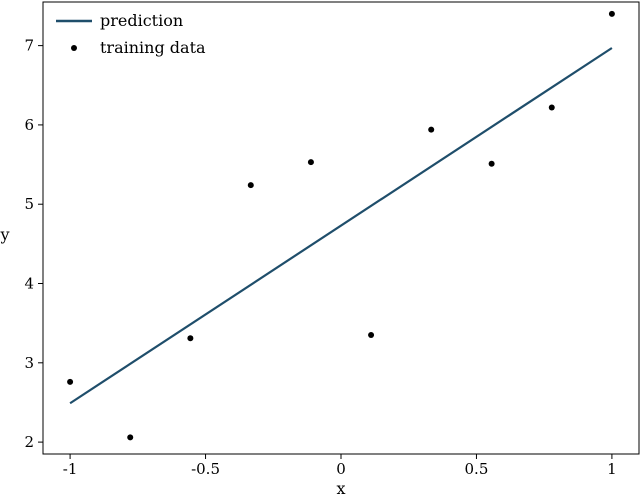 Image resolution: width=640 pixels, height=495 pixels. Describe the element at coordinates (477, 469) in the screenshot. I see `x-tick-label: 0.5` at that location.